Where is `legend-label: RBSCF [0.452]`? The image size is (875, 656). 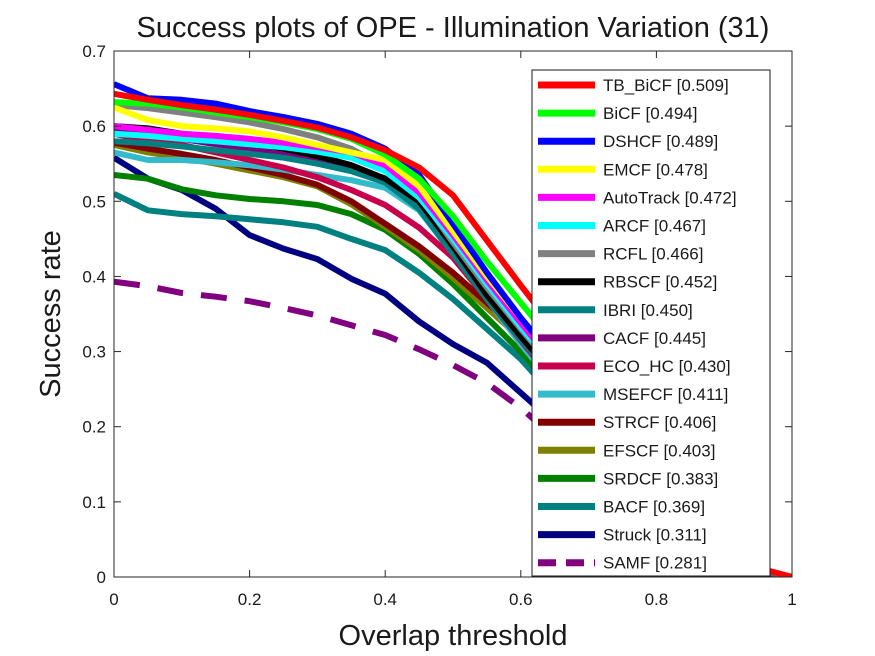
legend-label: RBSCF [0.452] is located at coordinates (660, 282).